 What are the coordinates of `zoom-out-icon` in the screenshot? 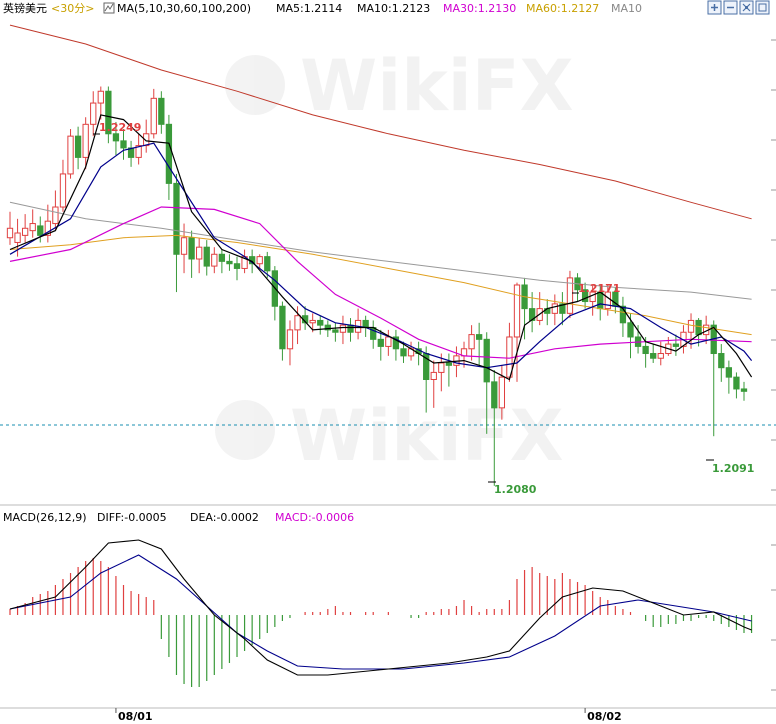 It's located at (730, 7).